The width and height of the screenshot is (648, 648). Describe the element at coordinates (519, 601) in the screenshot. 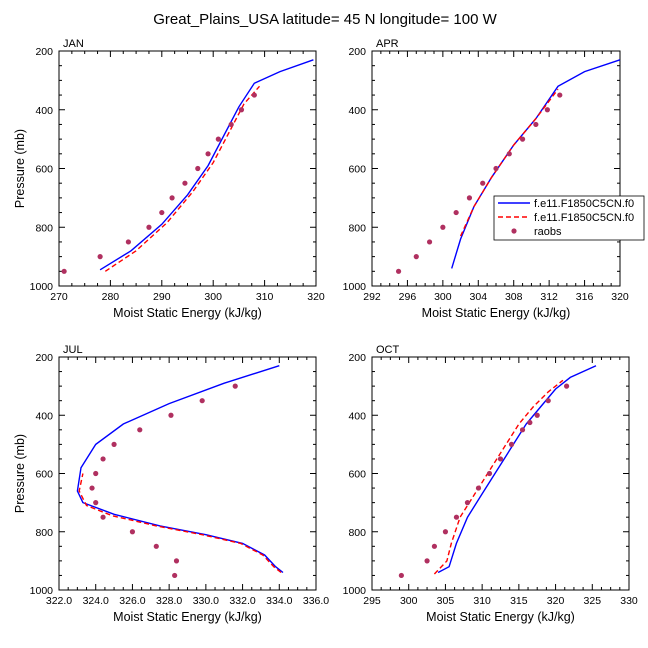

I see `x-tick-label: 315` at that location.